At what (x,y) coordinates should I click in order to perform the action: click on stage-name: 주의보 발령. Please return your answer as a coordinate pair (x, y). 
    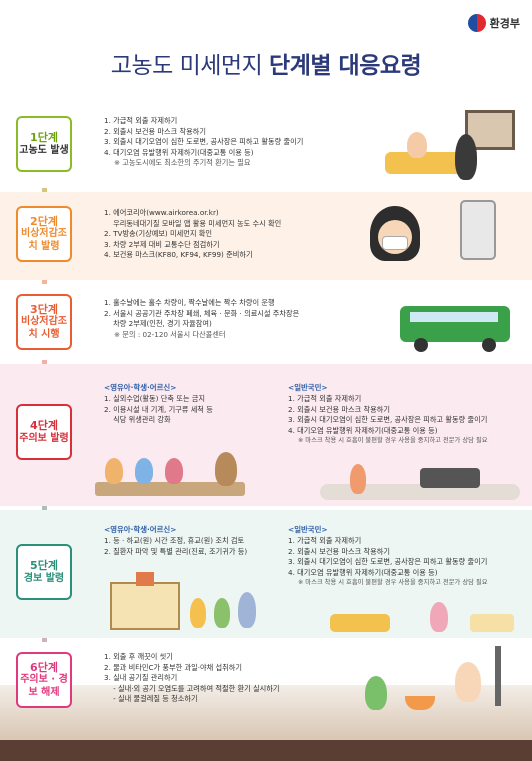
    Looking at the image, I should click on (44, 438).